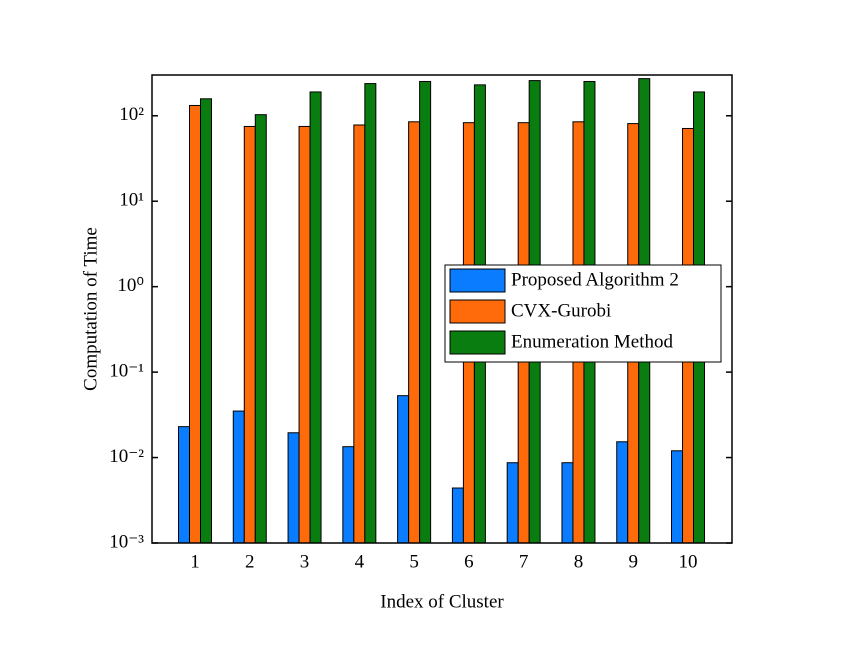  Describe the element at coordinates (130, 285) in the screenshot. I see `y-tick-label: 10⁰` at that location.